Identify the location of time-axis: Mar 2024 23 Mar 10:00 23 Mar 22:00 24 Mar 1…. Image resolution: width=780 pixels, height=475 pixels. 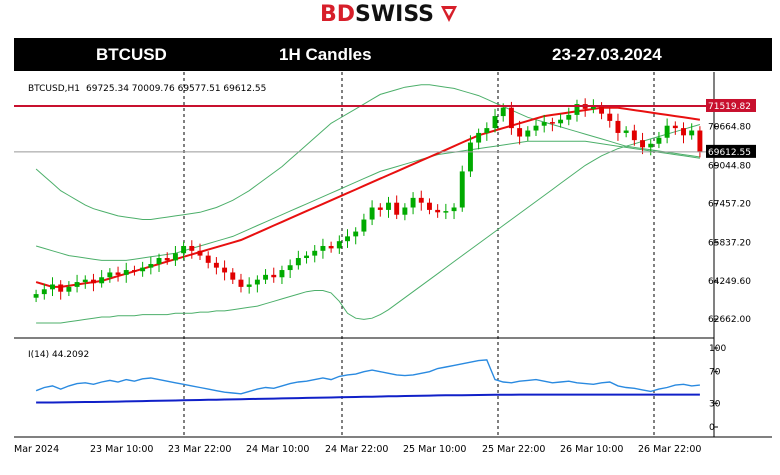
(357, 449).